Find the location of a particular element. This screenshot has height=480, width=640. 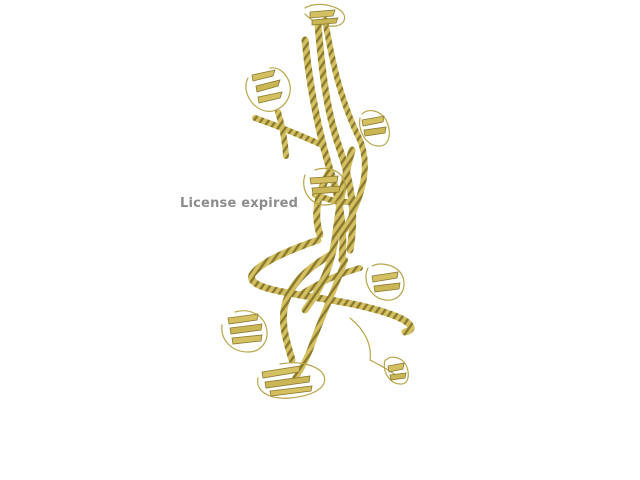

domain-bottom is located at coordinates (291, 380).